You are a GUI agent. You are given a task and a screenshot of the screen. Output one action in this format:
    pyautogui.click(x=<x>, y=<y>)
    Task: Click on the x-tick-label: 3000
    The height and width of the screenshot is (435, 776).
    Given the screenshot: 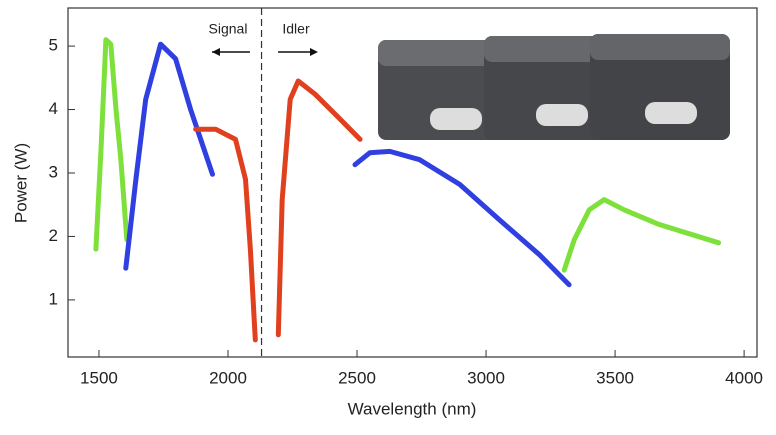 What is the action you would take?
    pyautogui.click(x=486, y=377)
    